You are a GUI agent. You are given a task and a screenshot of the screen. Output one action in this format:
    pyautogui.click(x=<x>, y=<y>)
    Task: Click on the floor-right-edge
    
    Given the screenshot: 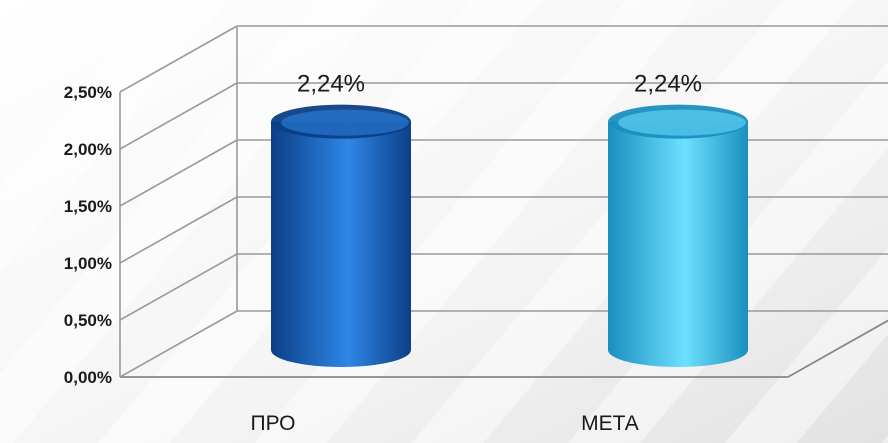 What is the action you would take?
    pyautogui.click(x=837, y=348)
    